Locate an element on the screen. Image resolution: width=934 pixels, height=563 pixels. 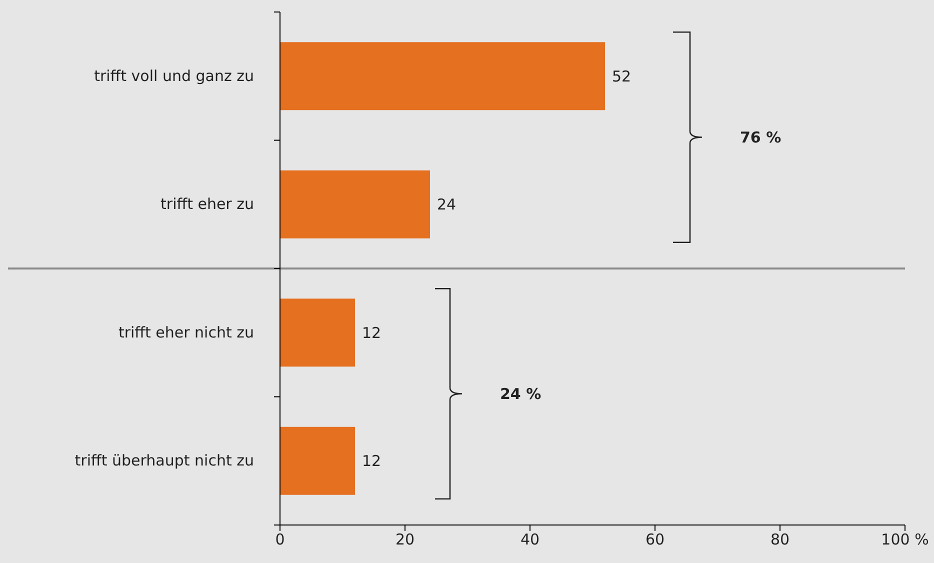
x-tick-label: 0 is located at coordinates (280, 539).